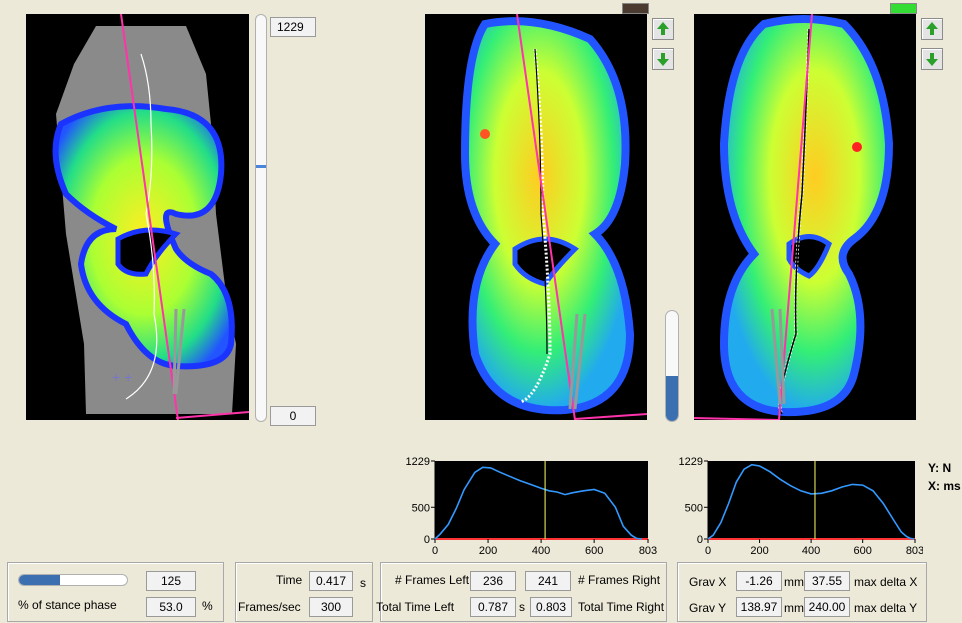  Describe the element at coordinates (432, 580) in the screenshot. I see `frames-left-label: # Frames Left` at that location.